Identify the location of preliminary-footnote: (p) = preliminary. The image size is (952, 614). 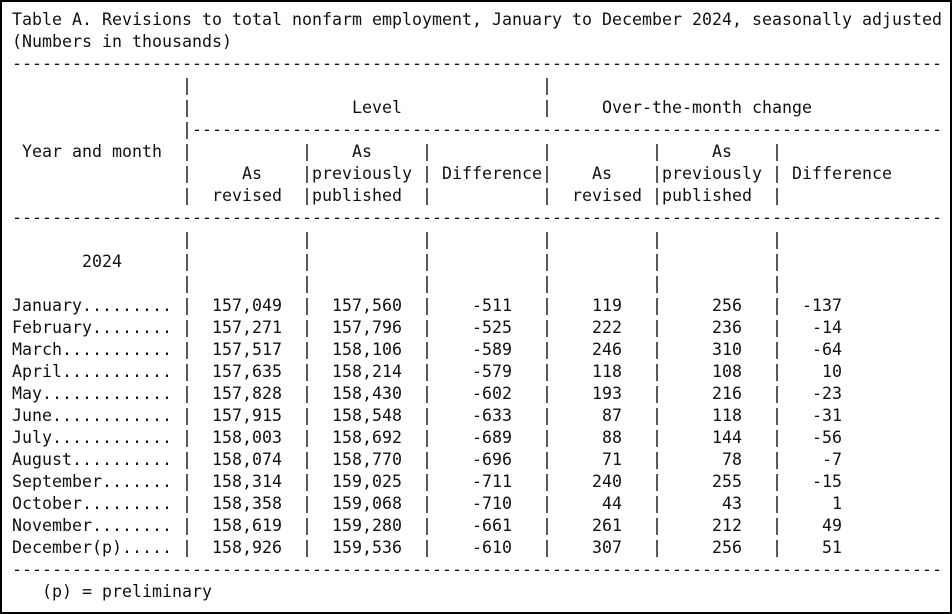
(126, 591).